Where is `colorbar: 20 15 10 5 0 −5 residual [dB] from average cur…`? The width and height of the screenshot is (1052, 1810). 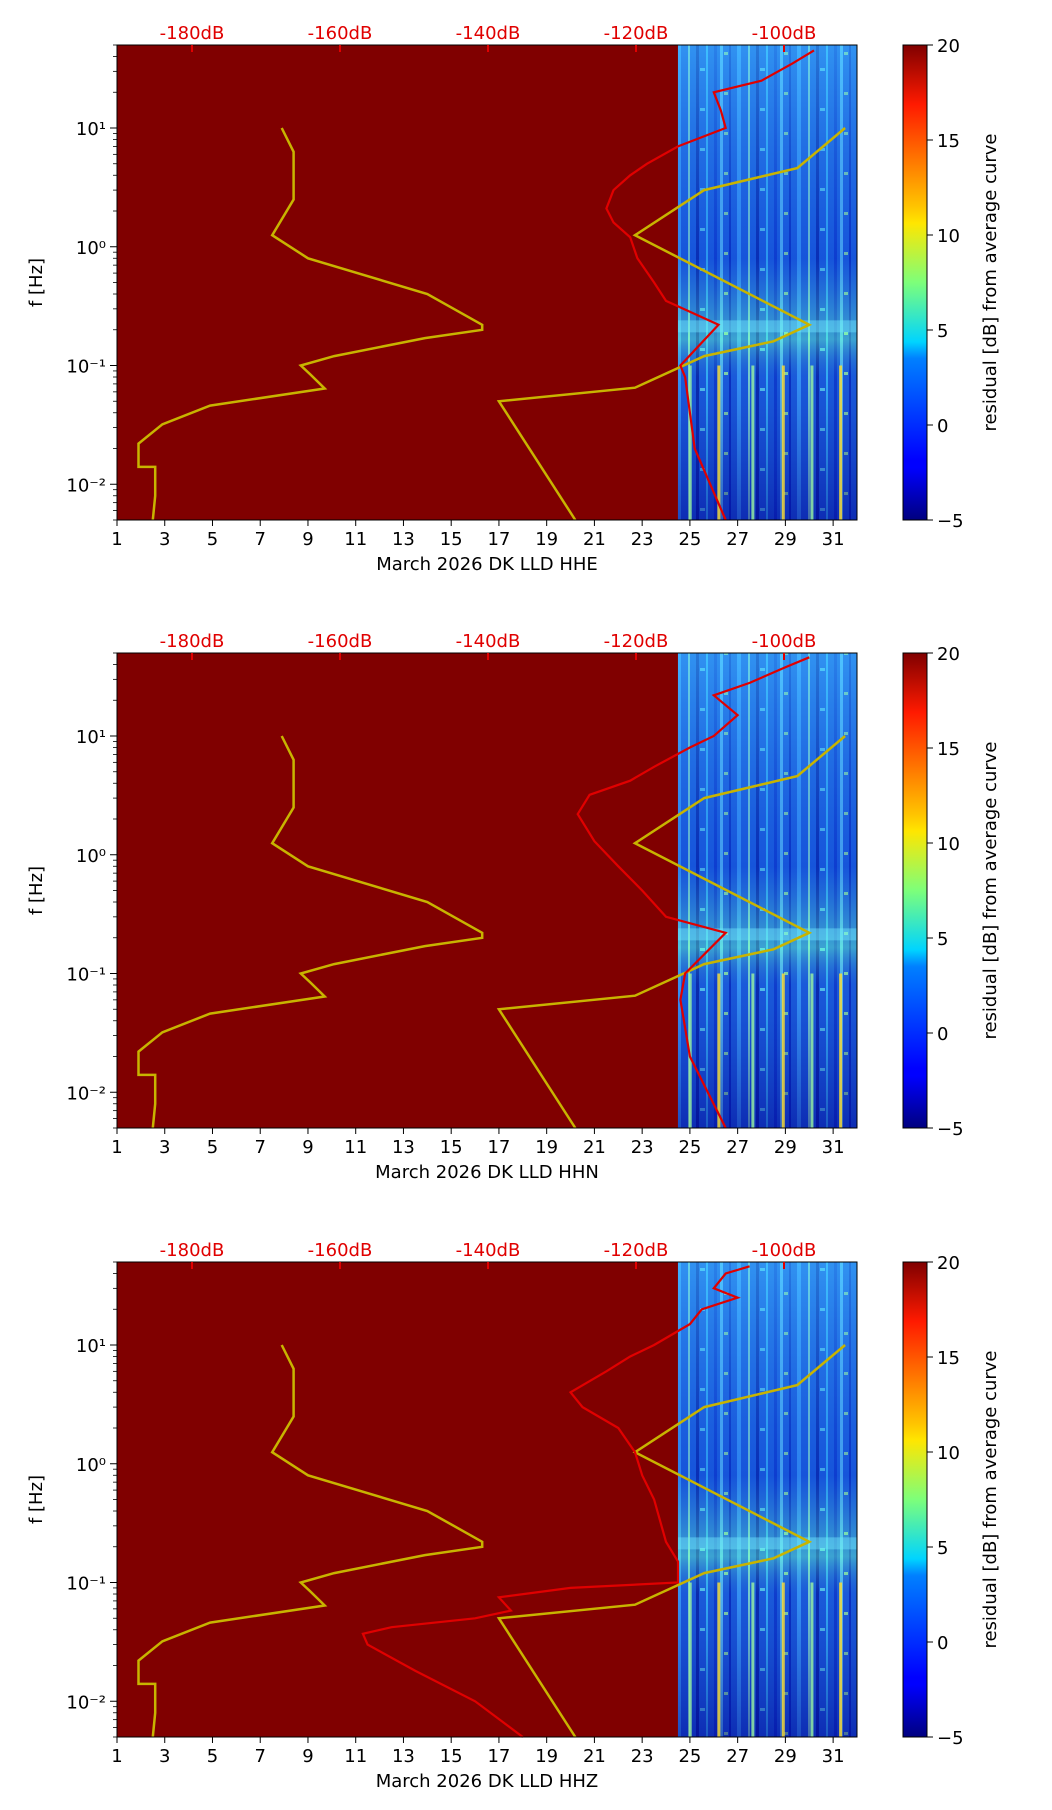
colorbar: 20 15 10 5 0 −5 residual [dB] from average cur… is located at coordinates (951, 1501).